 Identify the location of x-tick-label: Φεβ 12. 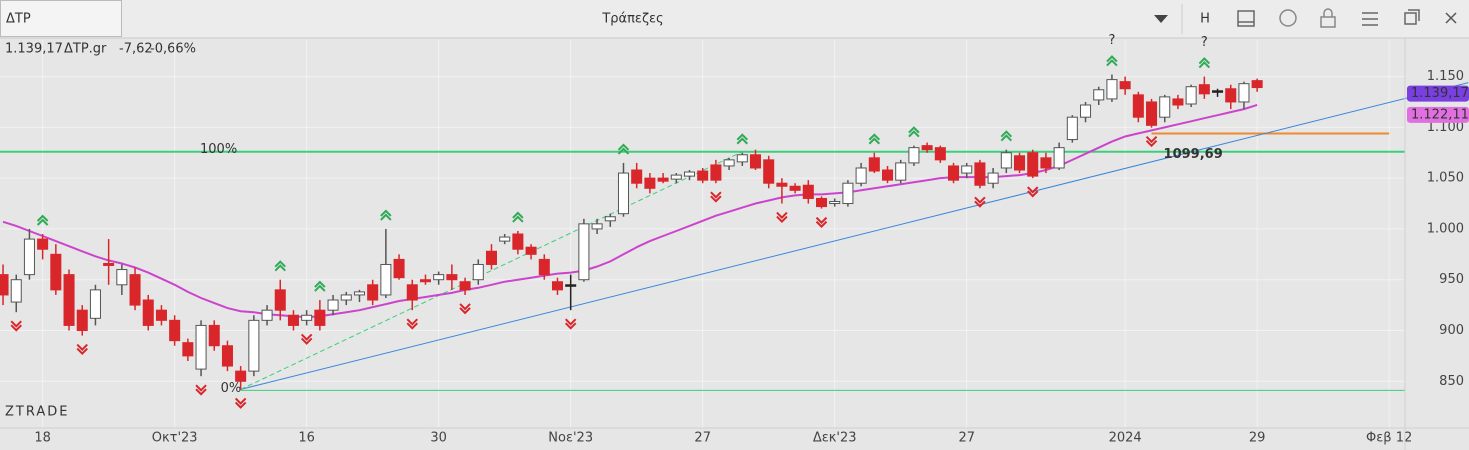
(1389, 438).